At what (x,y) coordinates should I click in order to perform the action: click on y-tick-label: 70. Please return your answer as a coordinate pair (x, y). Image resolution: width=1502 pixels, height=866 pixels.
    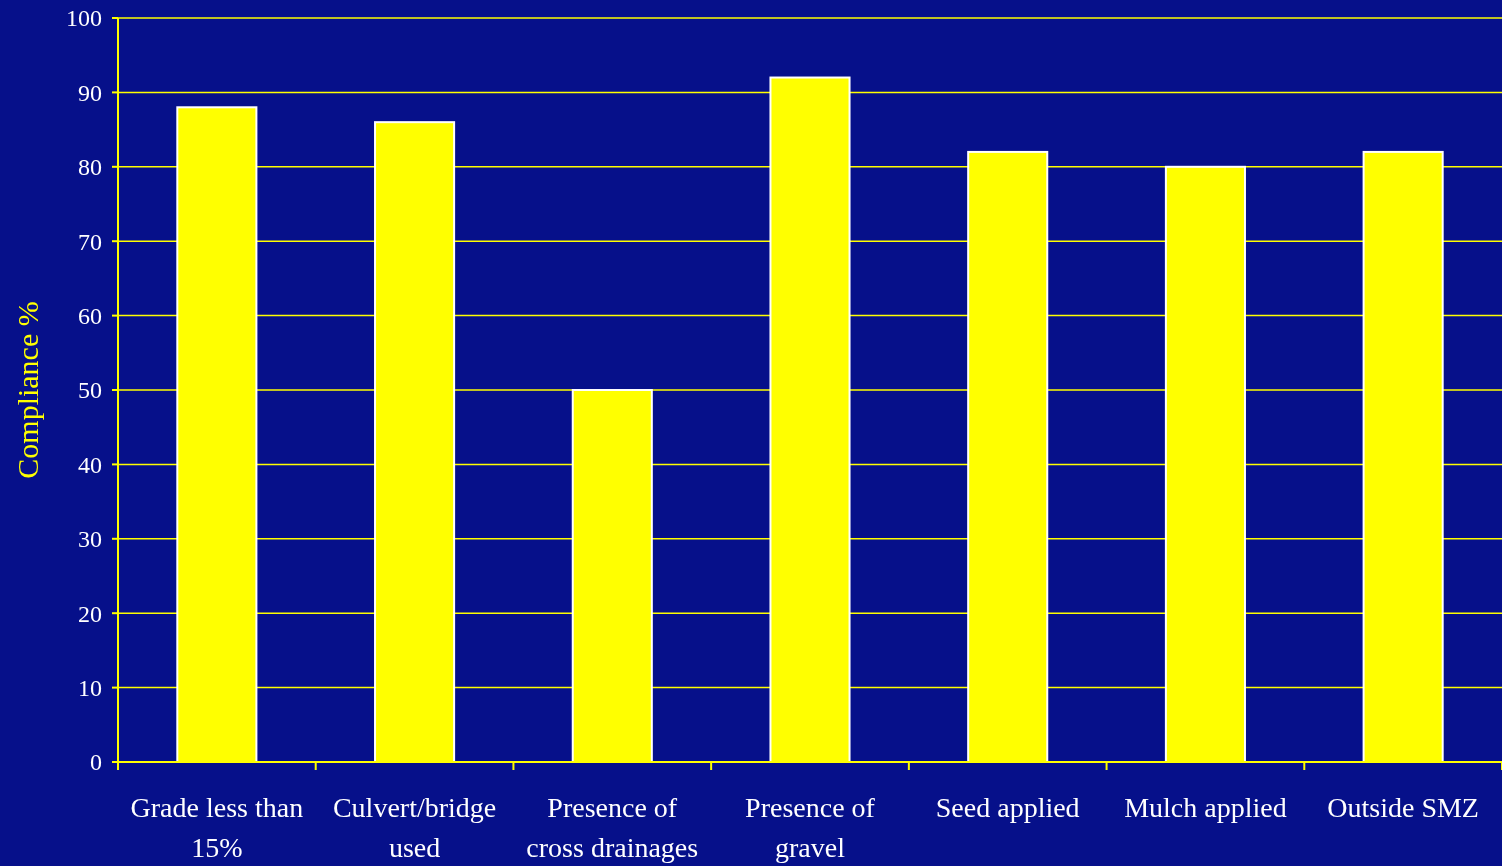
    Looking at the image, I should click on (90, 241).